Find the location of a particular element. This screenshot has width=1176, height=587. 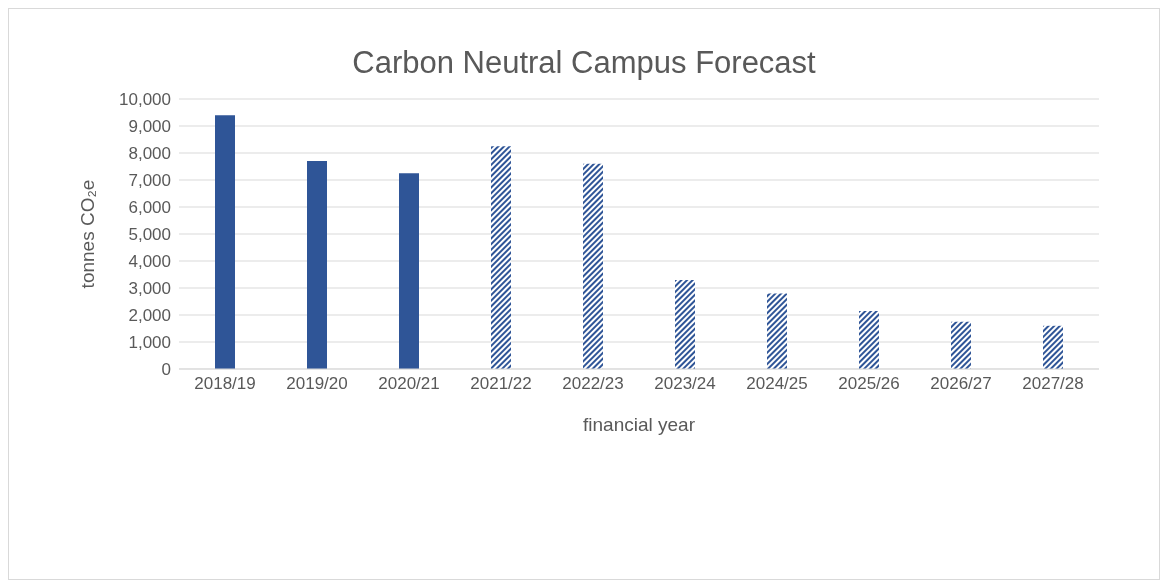

y-tick-label: 0 is located at coordinates (166, 370).